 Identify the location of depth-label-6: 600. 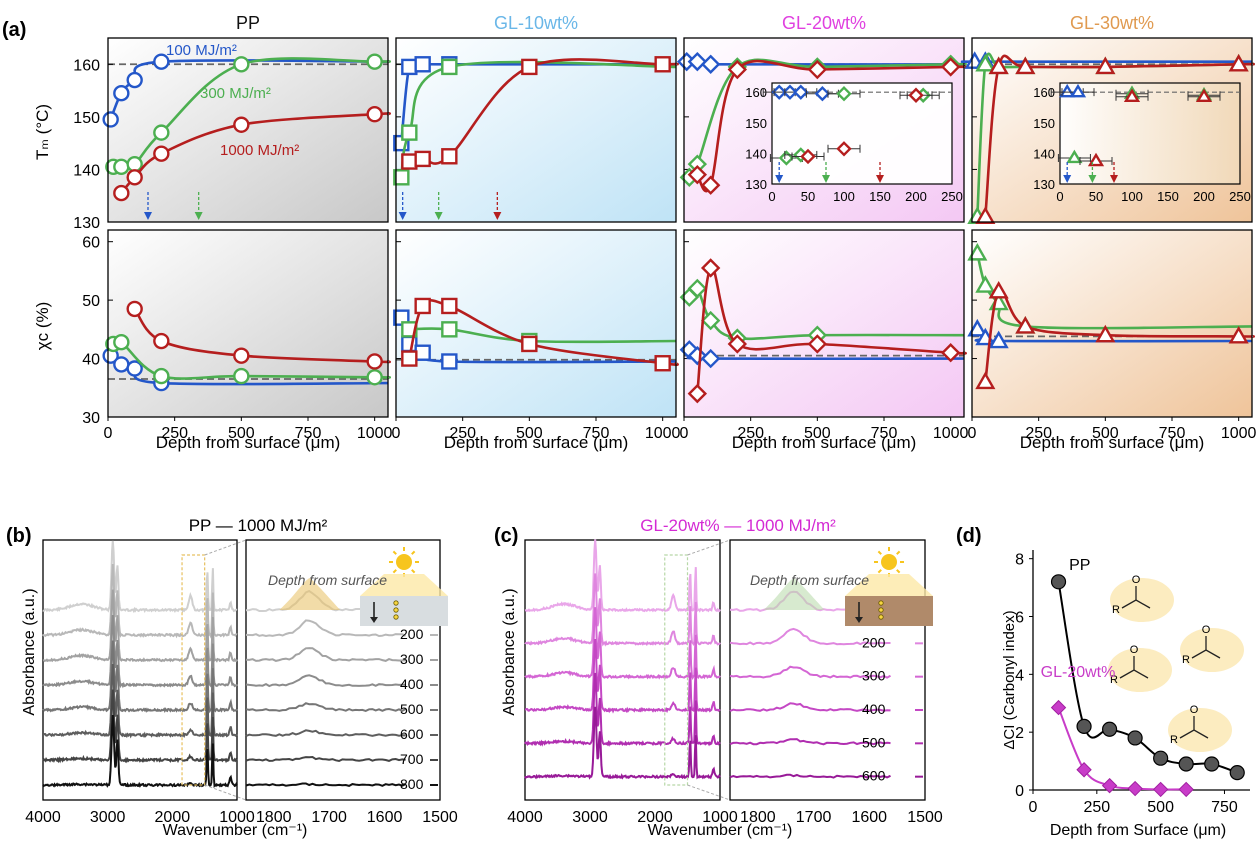
(412, 734).